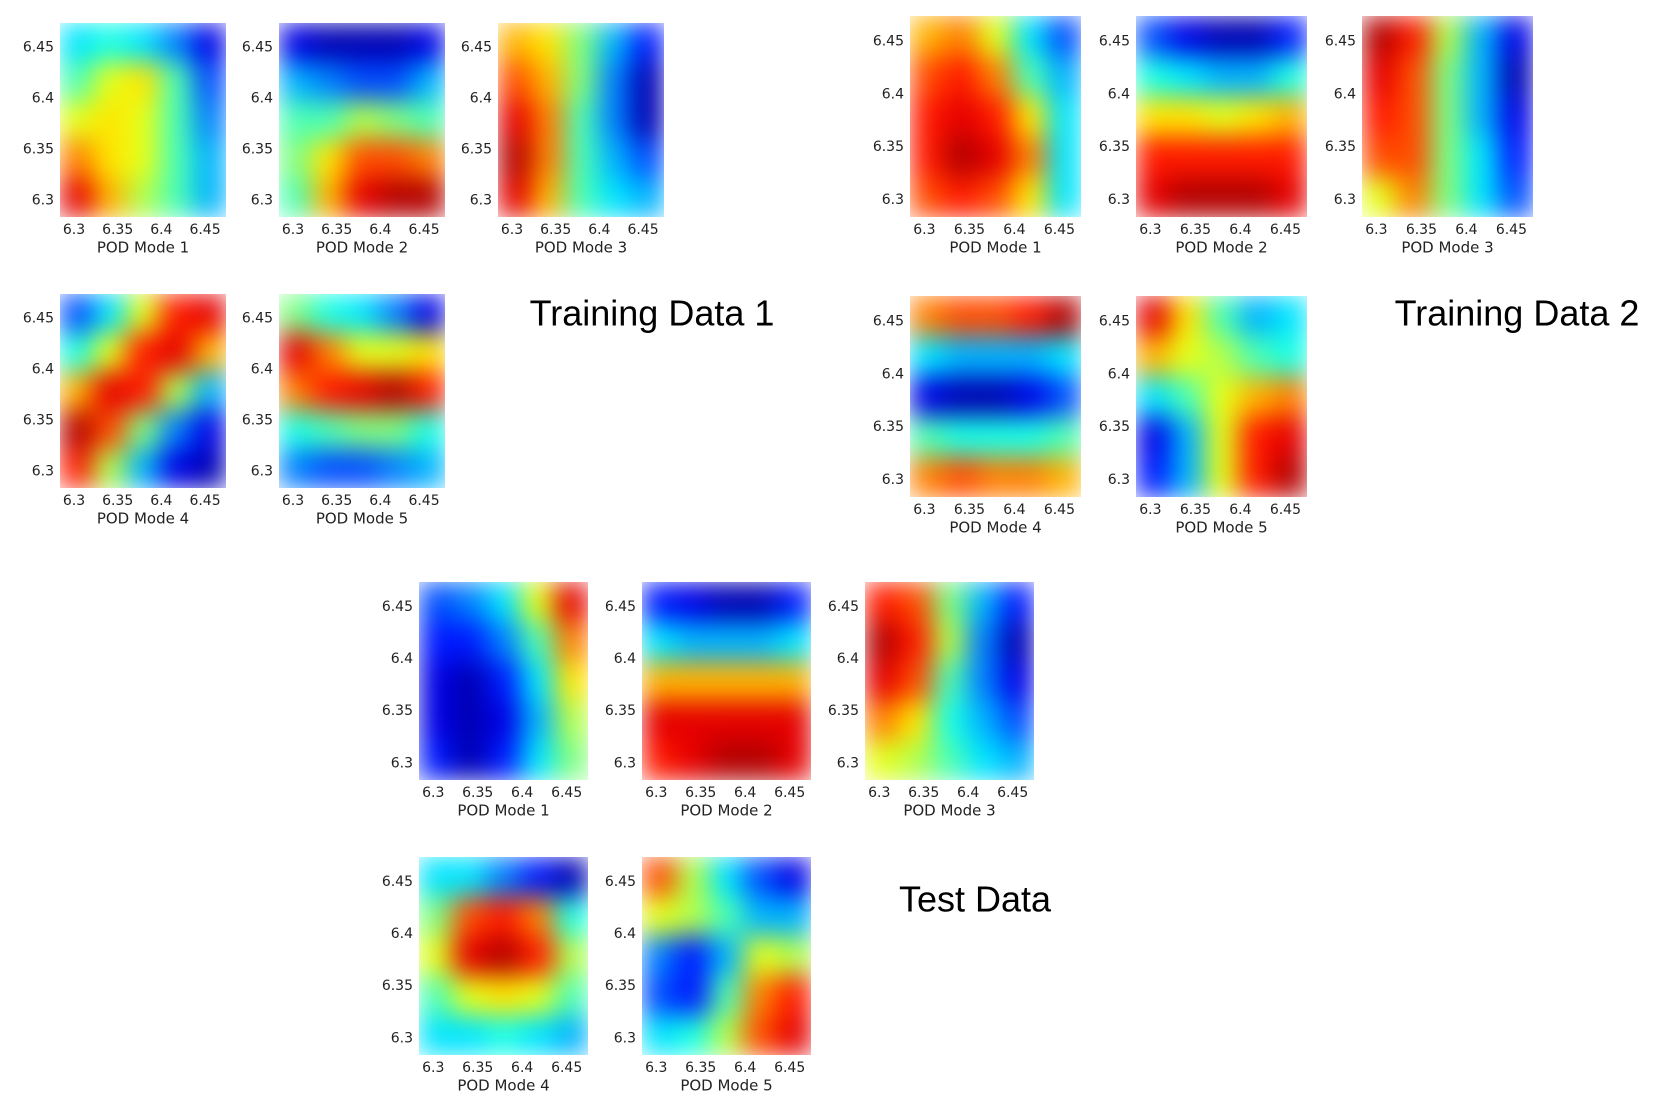 The image size is (1659, 1100). What do you see at coordinates (581, 248) in the screenshot?
I see `x-axis-label: POD Mode 3` at bounding box center [581, 248].